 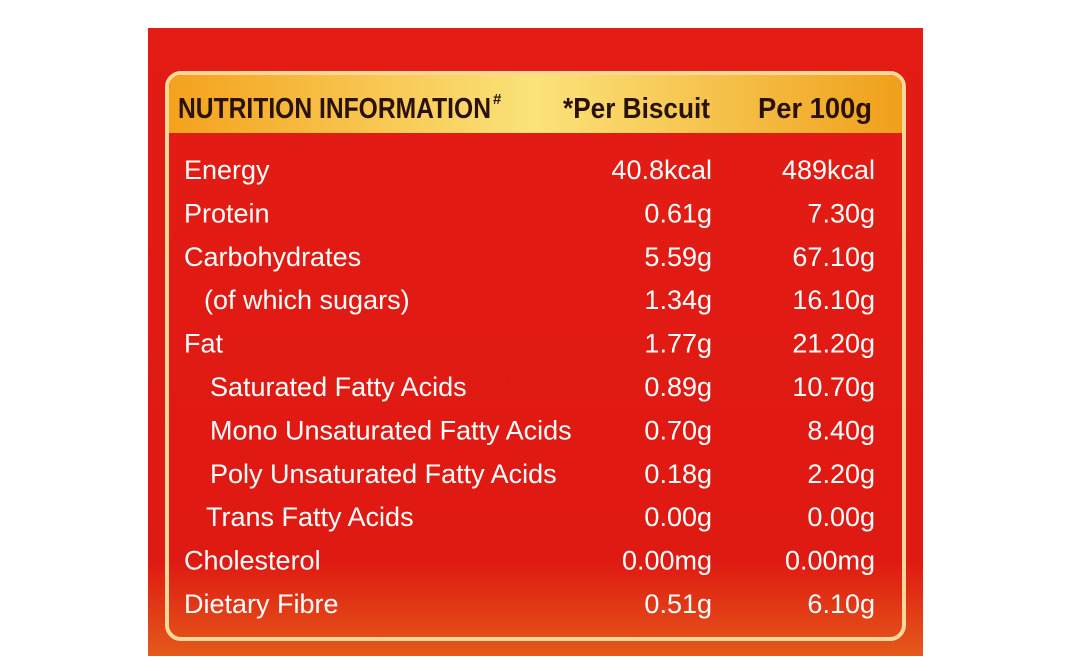 What do you see at coordinates (383, 474) in the screenshot?
I see `row-label: Poly Unsaturated Fatty Acids` at bounding box center [383, 474].